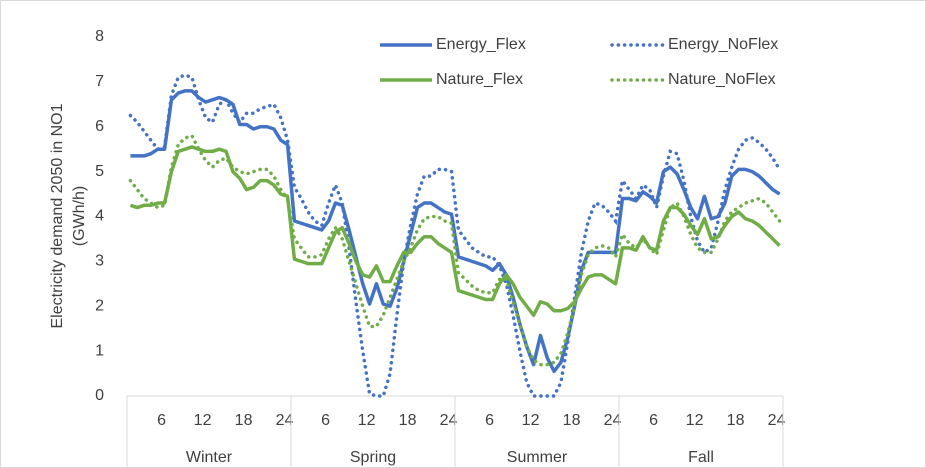 This screenshot has height=468, width=926. I want to click on legend-label: Nature_NoFlex, so click(722, 79).